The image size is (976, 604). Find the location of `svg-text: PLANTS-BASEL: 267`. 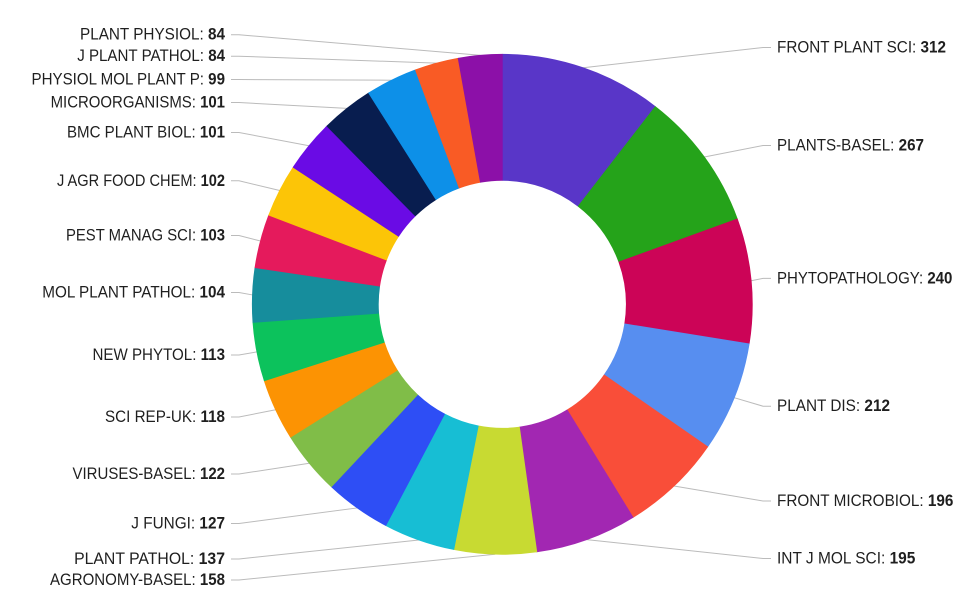

svg-text: PLANTS-BASEL: 267 is located at coordinates (850, 146).